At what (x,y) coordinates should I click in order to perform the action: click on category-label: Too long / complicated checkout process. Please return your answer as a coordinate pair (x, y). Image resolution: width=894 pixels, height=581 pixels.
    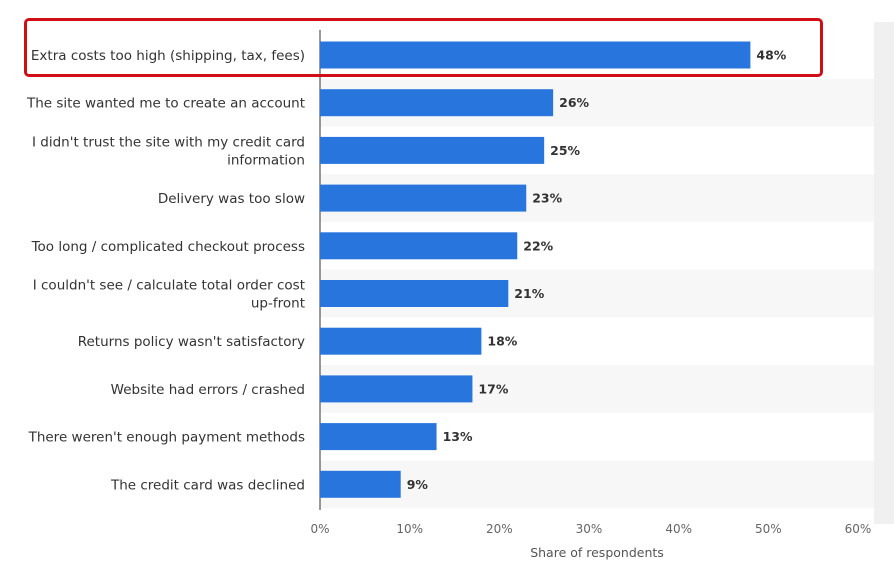
    Looking at the image, I should click on (168, 247).